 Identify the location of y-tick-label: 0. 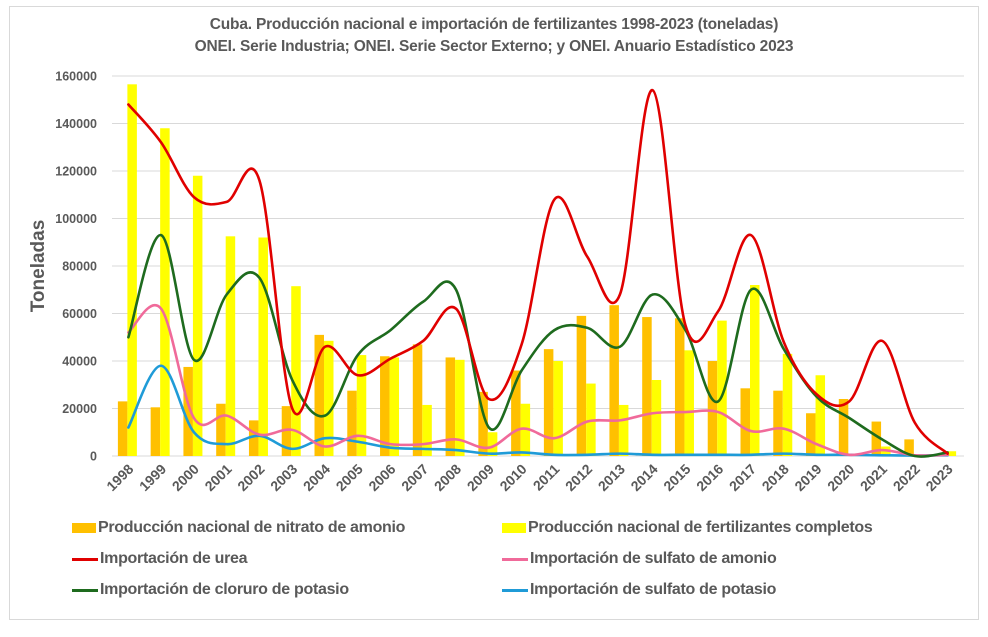
(93, 457).